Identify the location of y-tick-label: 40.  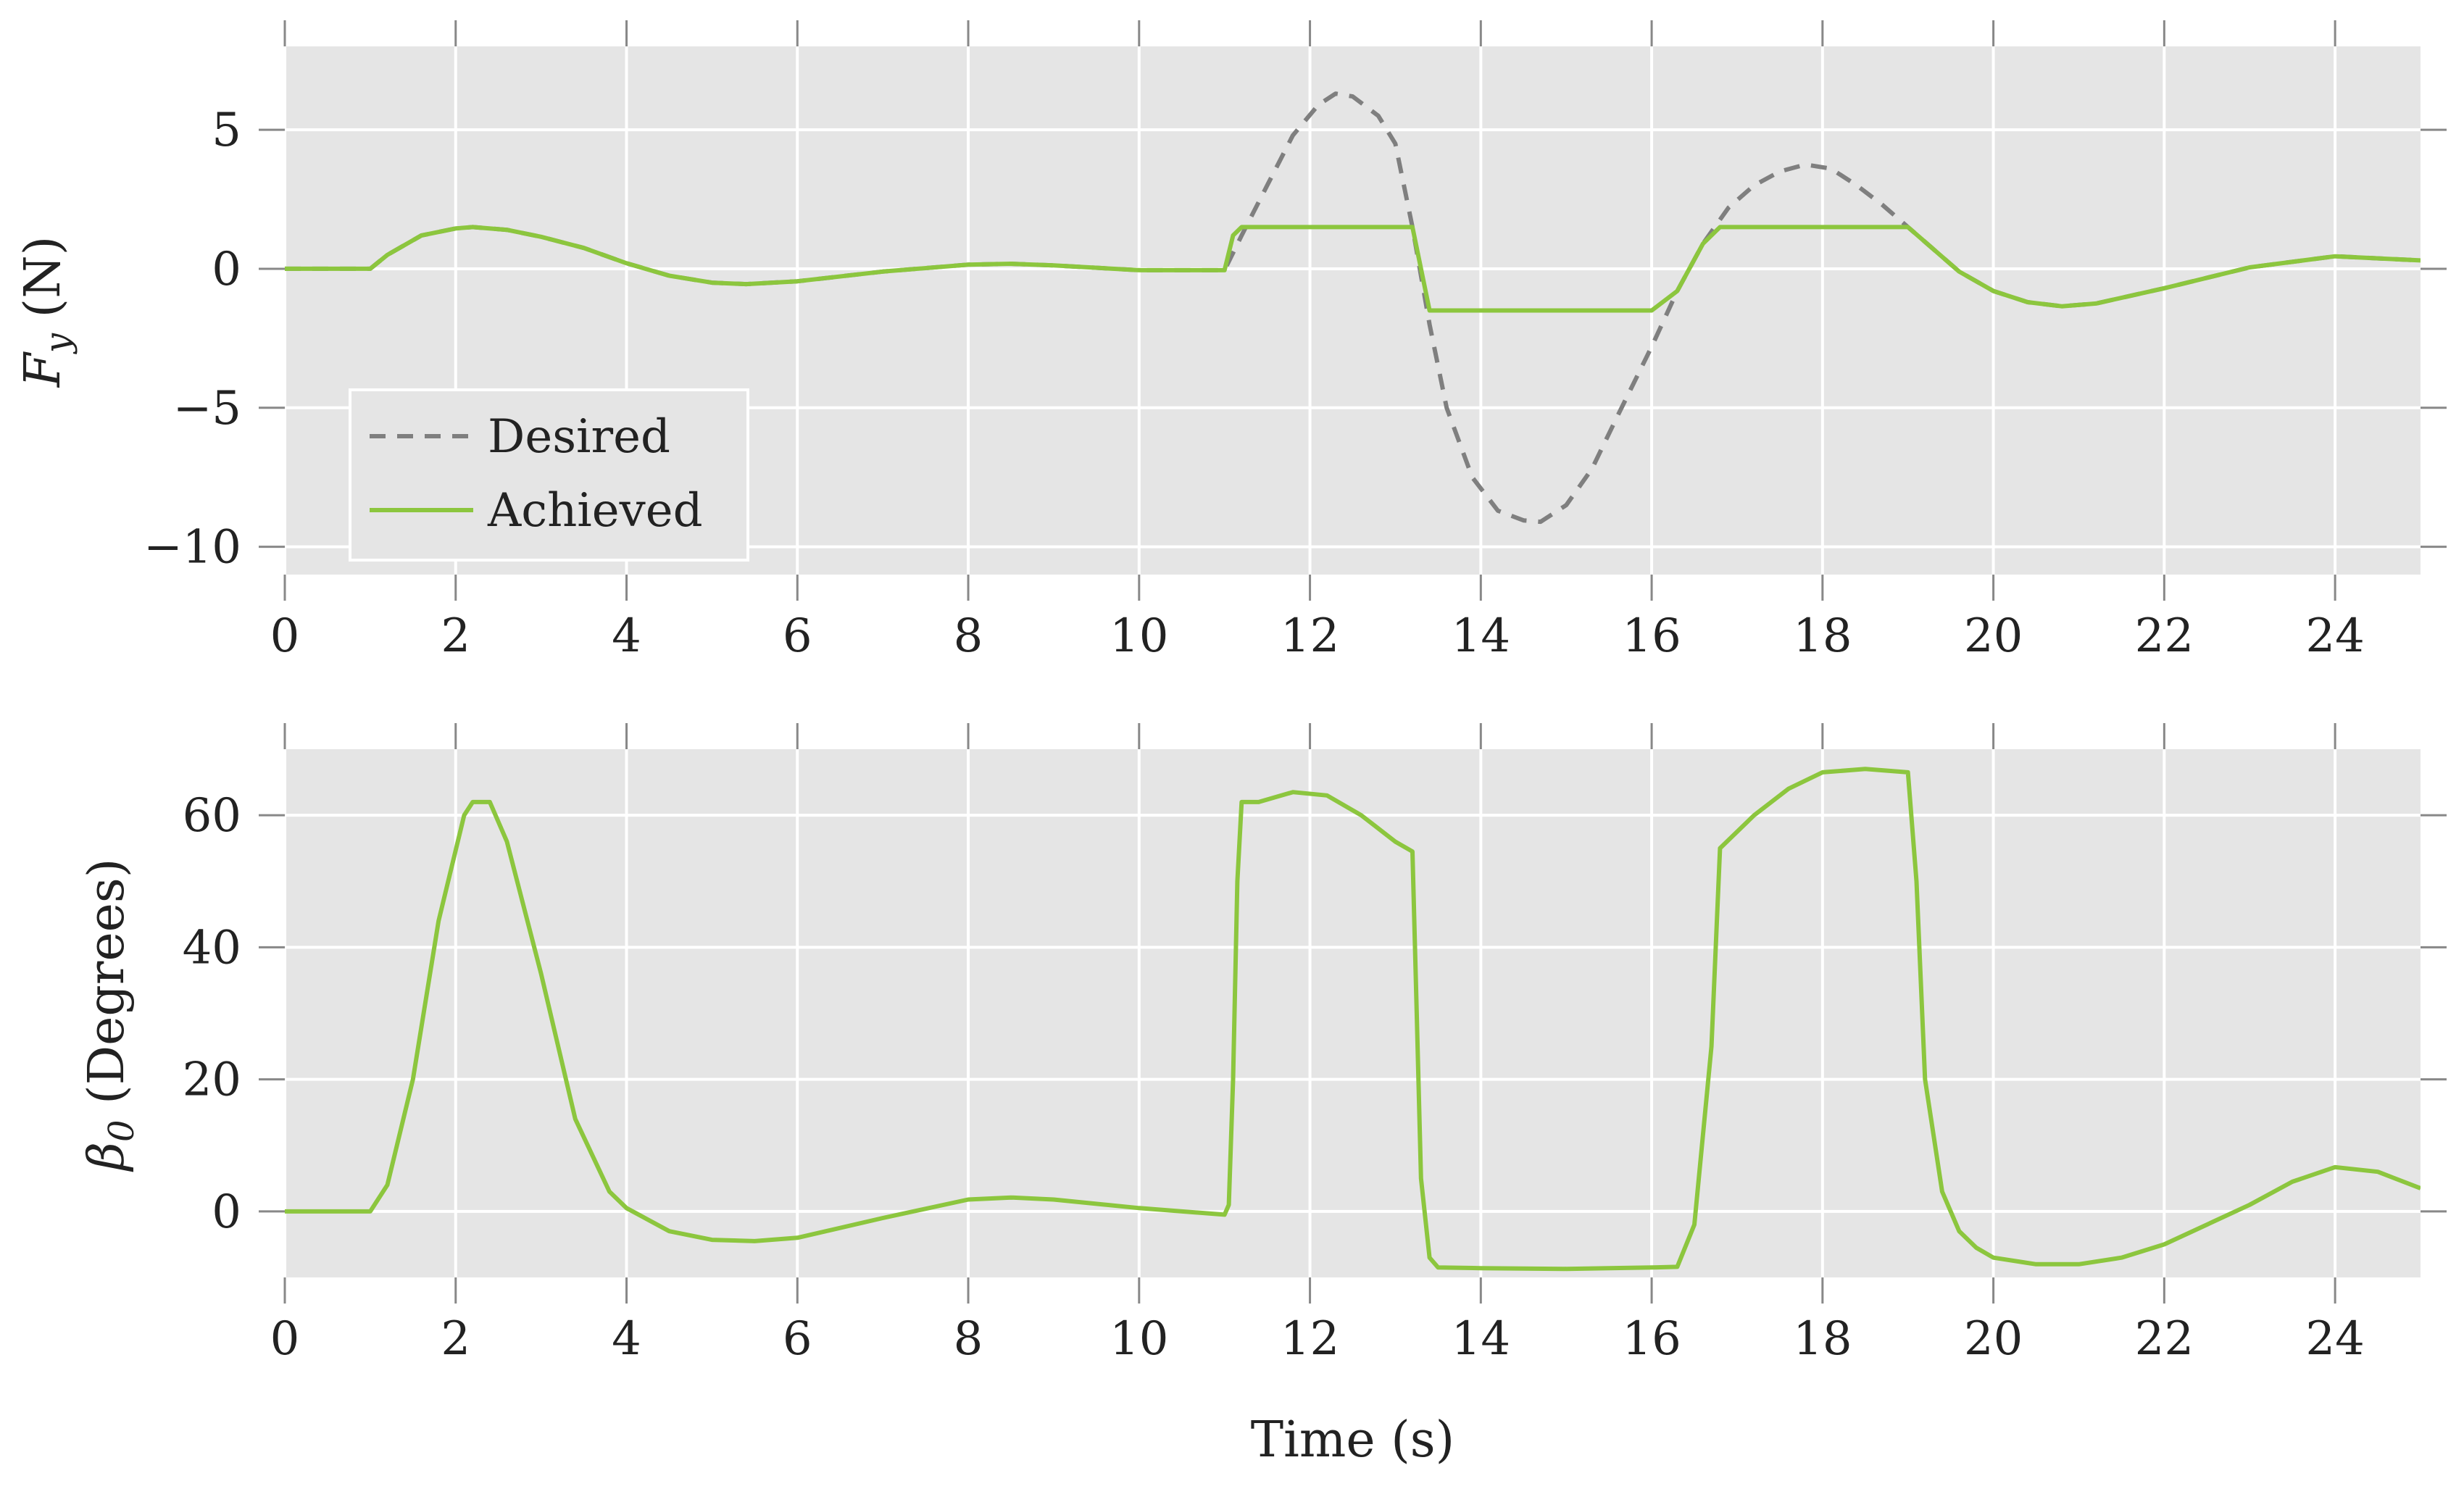
(212, 948).